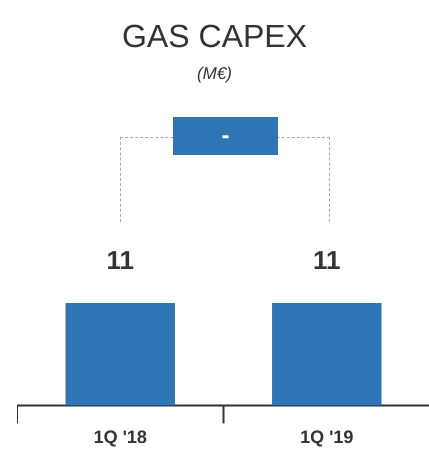 The image size is (429, 453). I want to click on x-tick-label: 1Q '18, so click(120, 437).